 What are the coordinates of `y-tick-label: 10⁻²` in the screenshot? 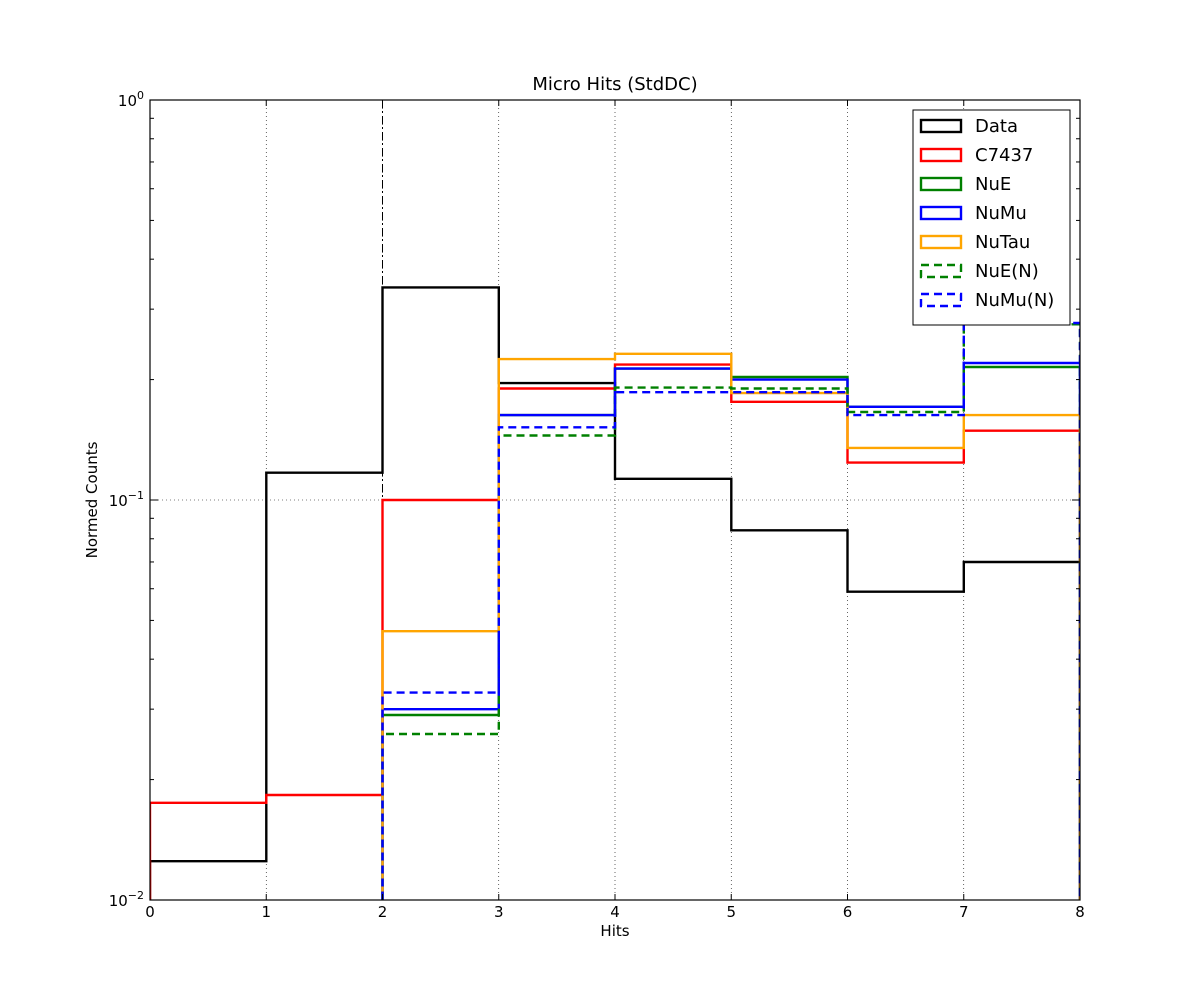 It's located at (126, 899).